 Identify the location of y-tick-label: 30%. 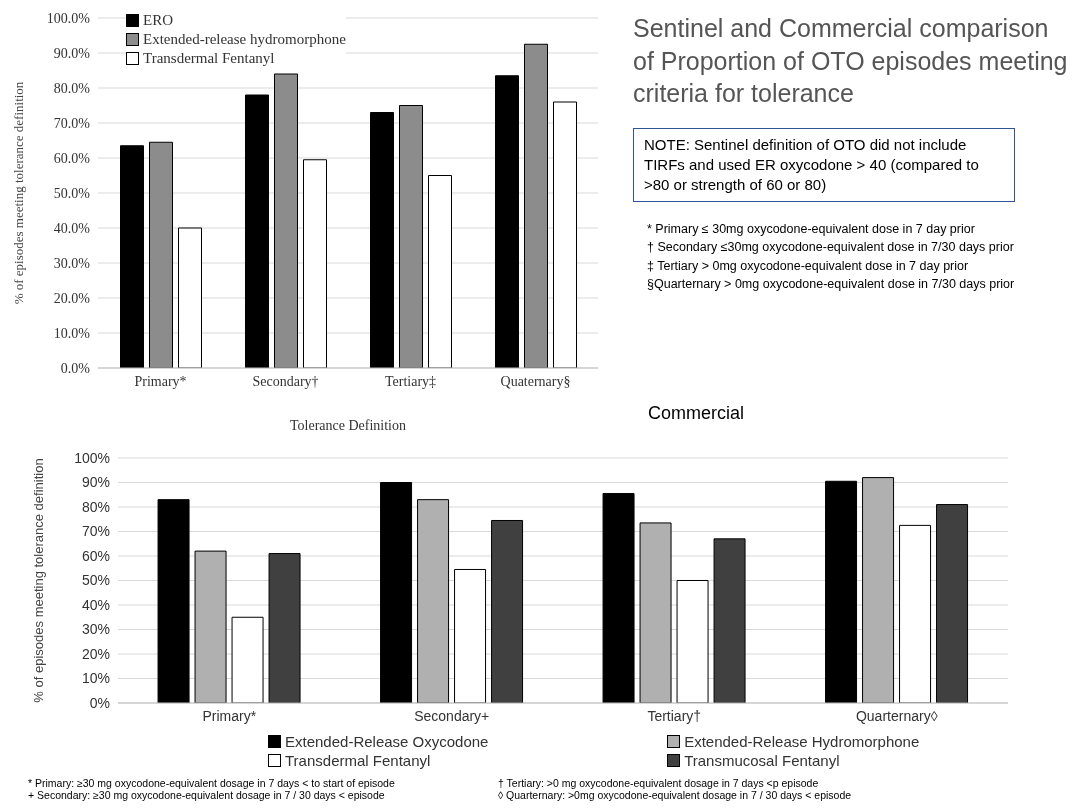
(95, 629).